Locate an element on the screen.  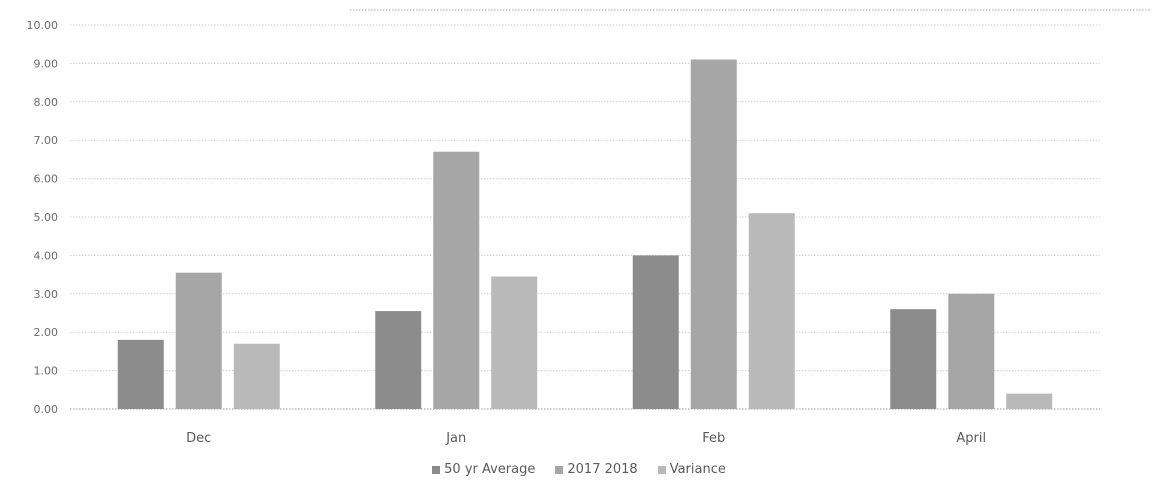
x-category-label: Feb is located at coordinates (713, 438).